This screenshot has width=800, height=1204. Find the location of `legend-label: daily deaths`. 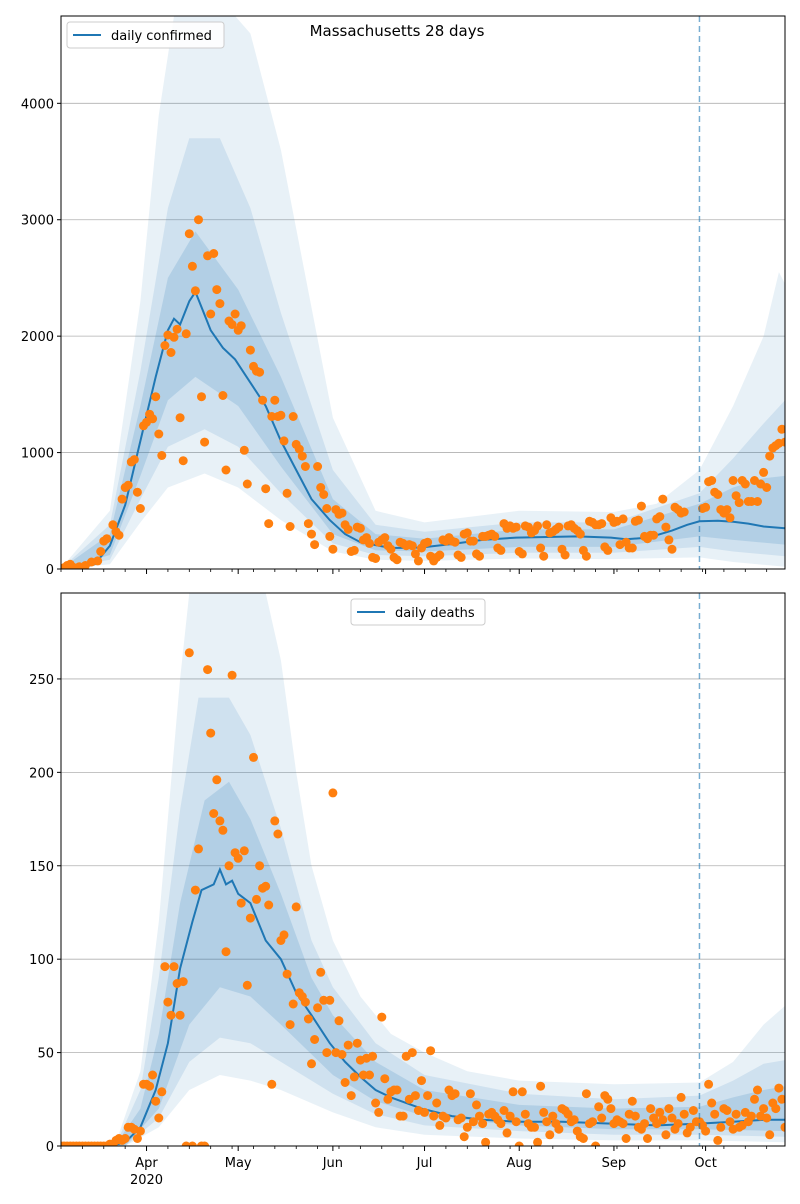

legend-label: daily deaths is located at coordinates (435, 613).